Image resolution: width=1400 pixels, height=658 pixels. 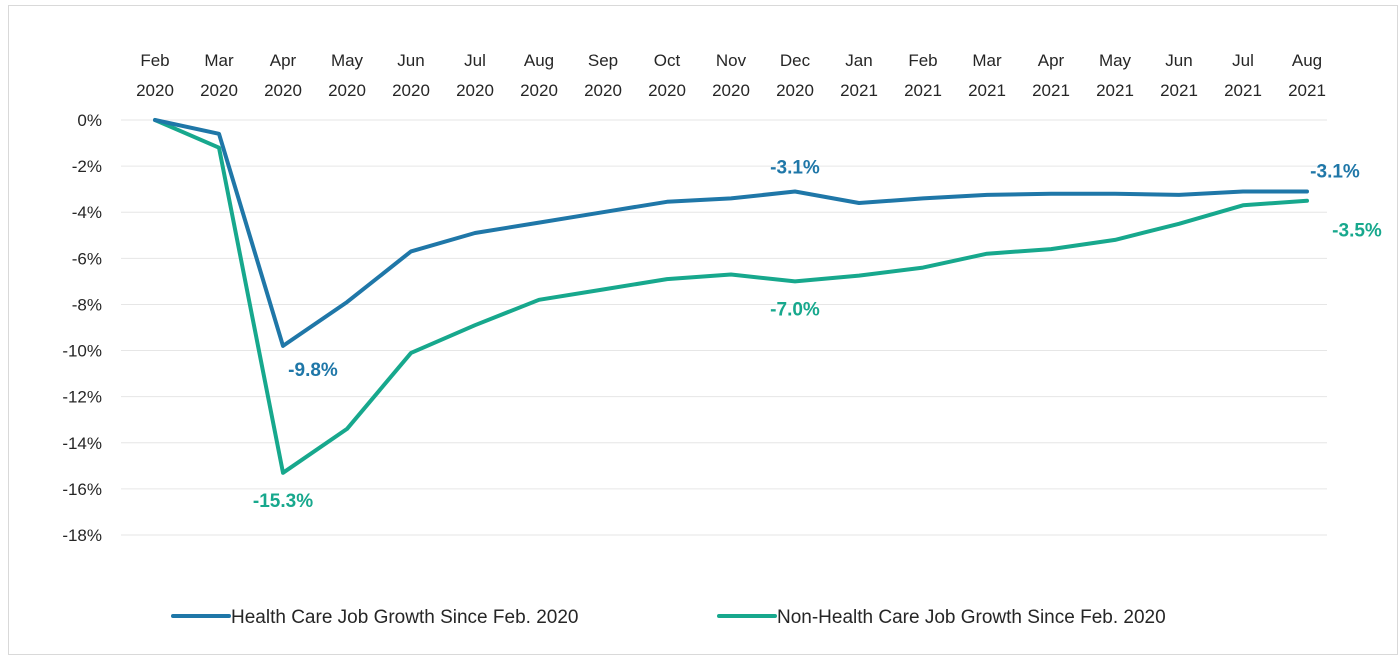 What do you see at coordinates (603, 60) in the screenshot?
I see `x-tick-label-month: Sep` at bounding box center [603, 60].